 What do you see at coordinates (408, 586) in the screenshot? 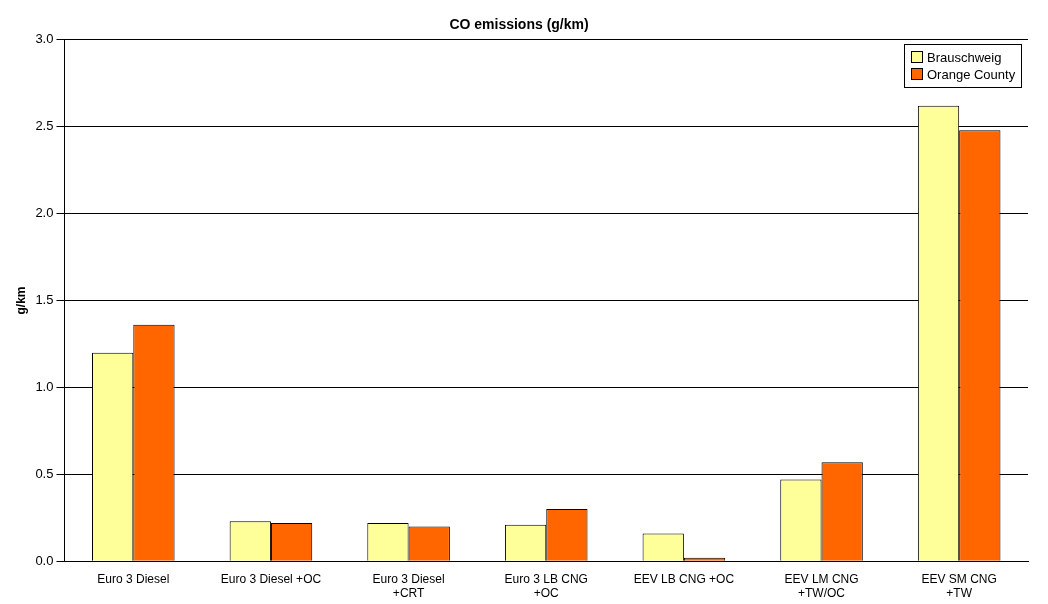
I see `x-tick-label: Euro 3 Diesel +CRT` at bounding box center [408, 586].